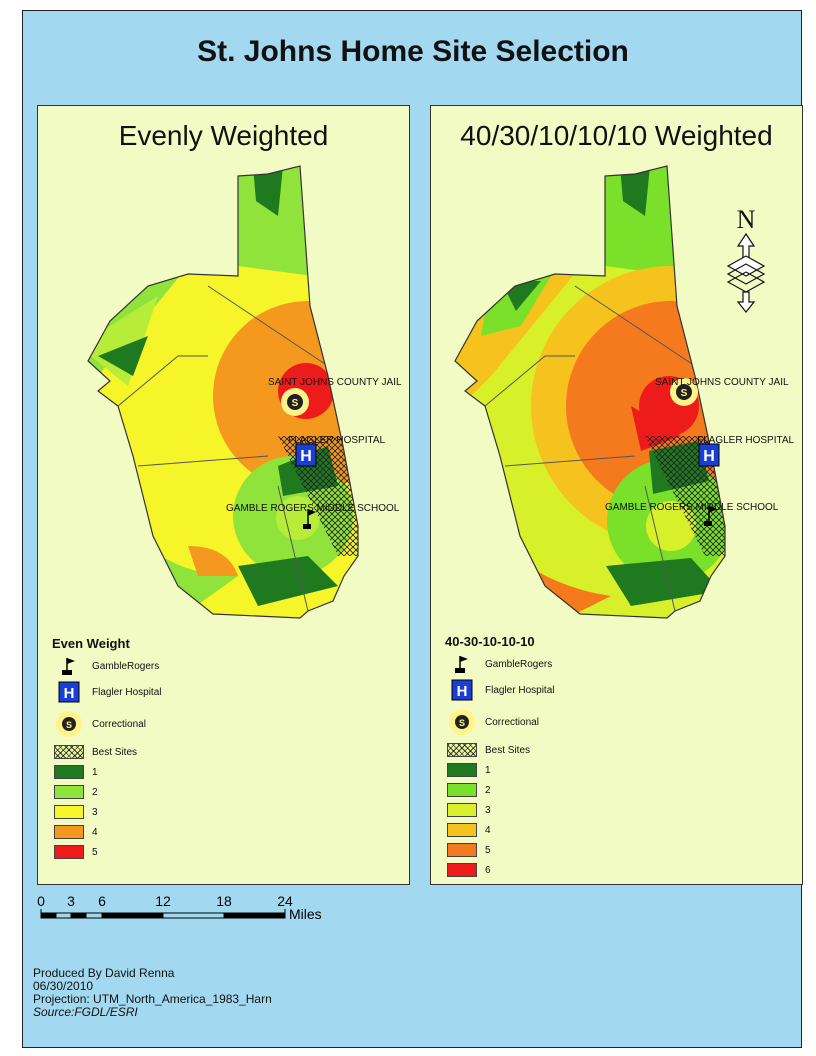  Describe the element at coordinates (285, 901) in the screenshot. I see `svg-text: 24` at that location.